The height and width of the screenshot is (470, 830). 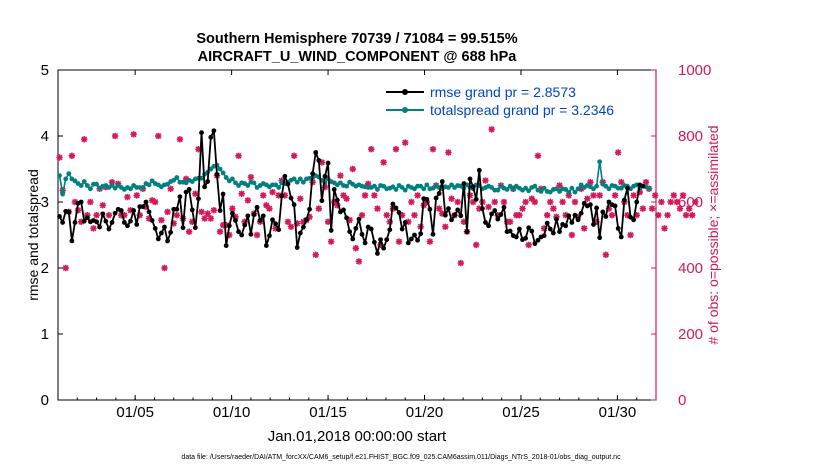 I want to click on y-left-tick-label: 1, so click(x=45, y=334).